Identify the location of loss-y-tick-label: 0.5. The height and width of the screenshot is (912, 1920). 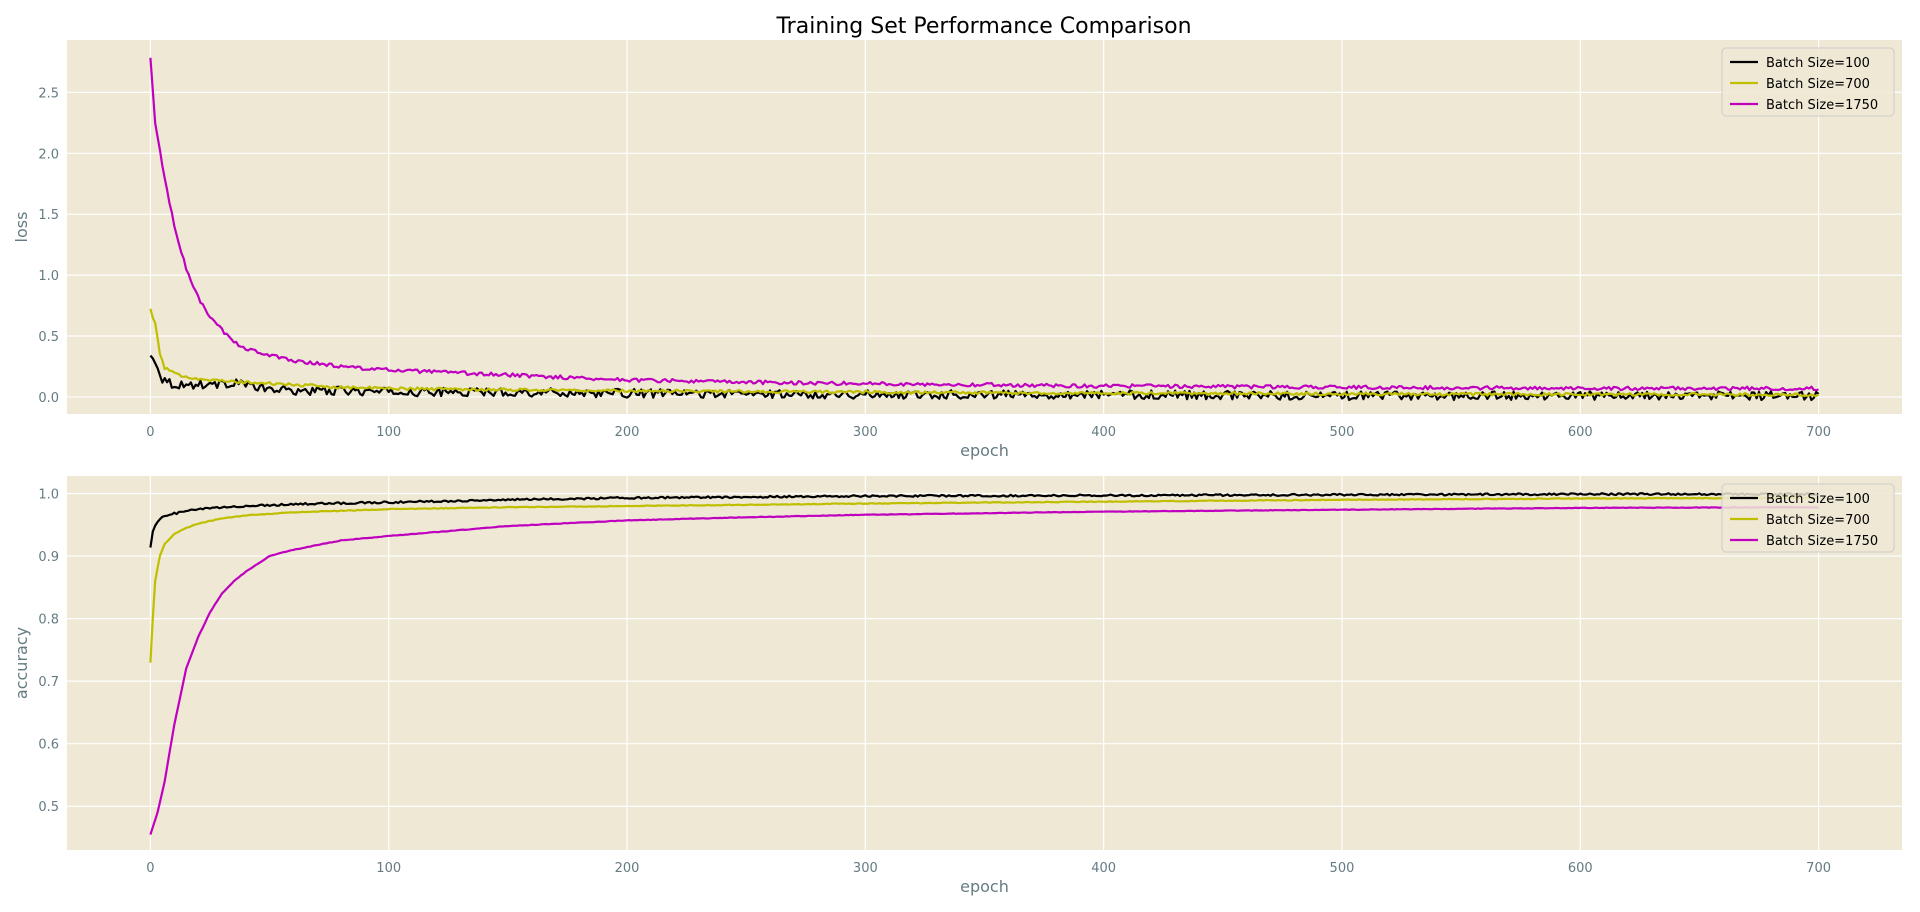
(48, 337).